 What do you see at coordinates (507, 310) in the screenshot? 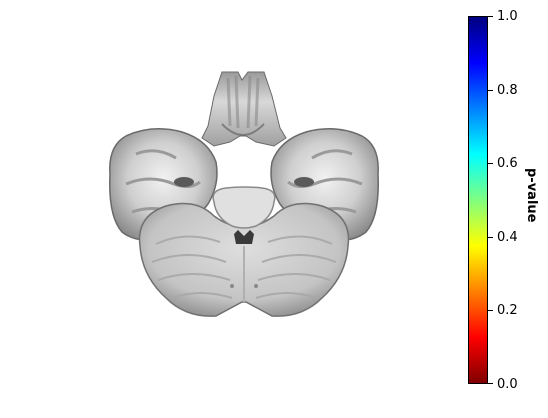
I see `colorbar-tick-label: 0.2` at bounding box center [507, 310].